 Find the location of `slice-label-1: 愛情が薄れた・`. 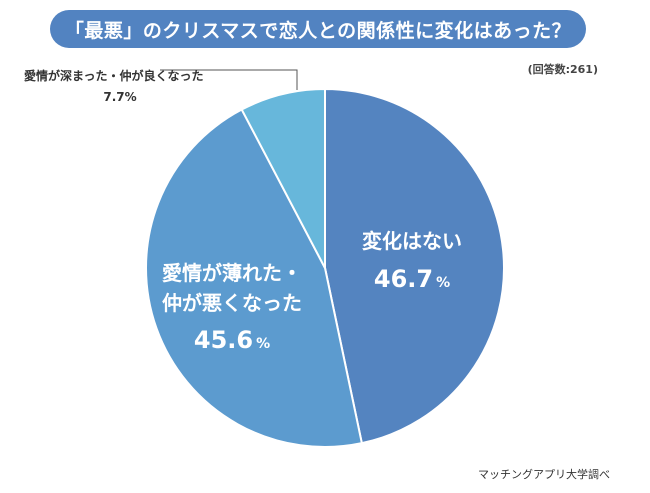

slice-label-1: 愛情が薄れた・ is located at coordinates (232, 273).